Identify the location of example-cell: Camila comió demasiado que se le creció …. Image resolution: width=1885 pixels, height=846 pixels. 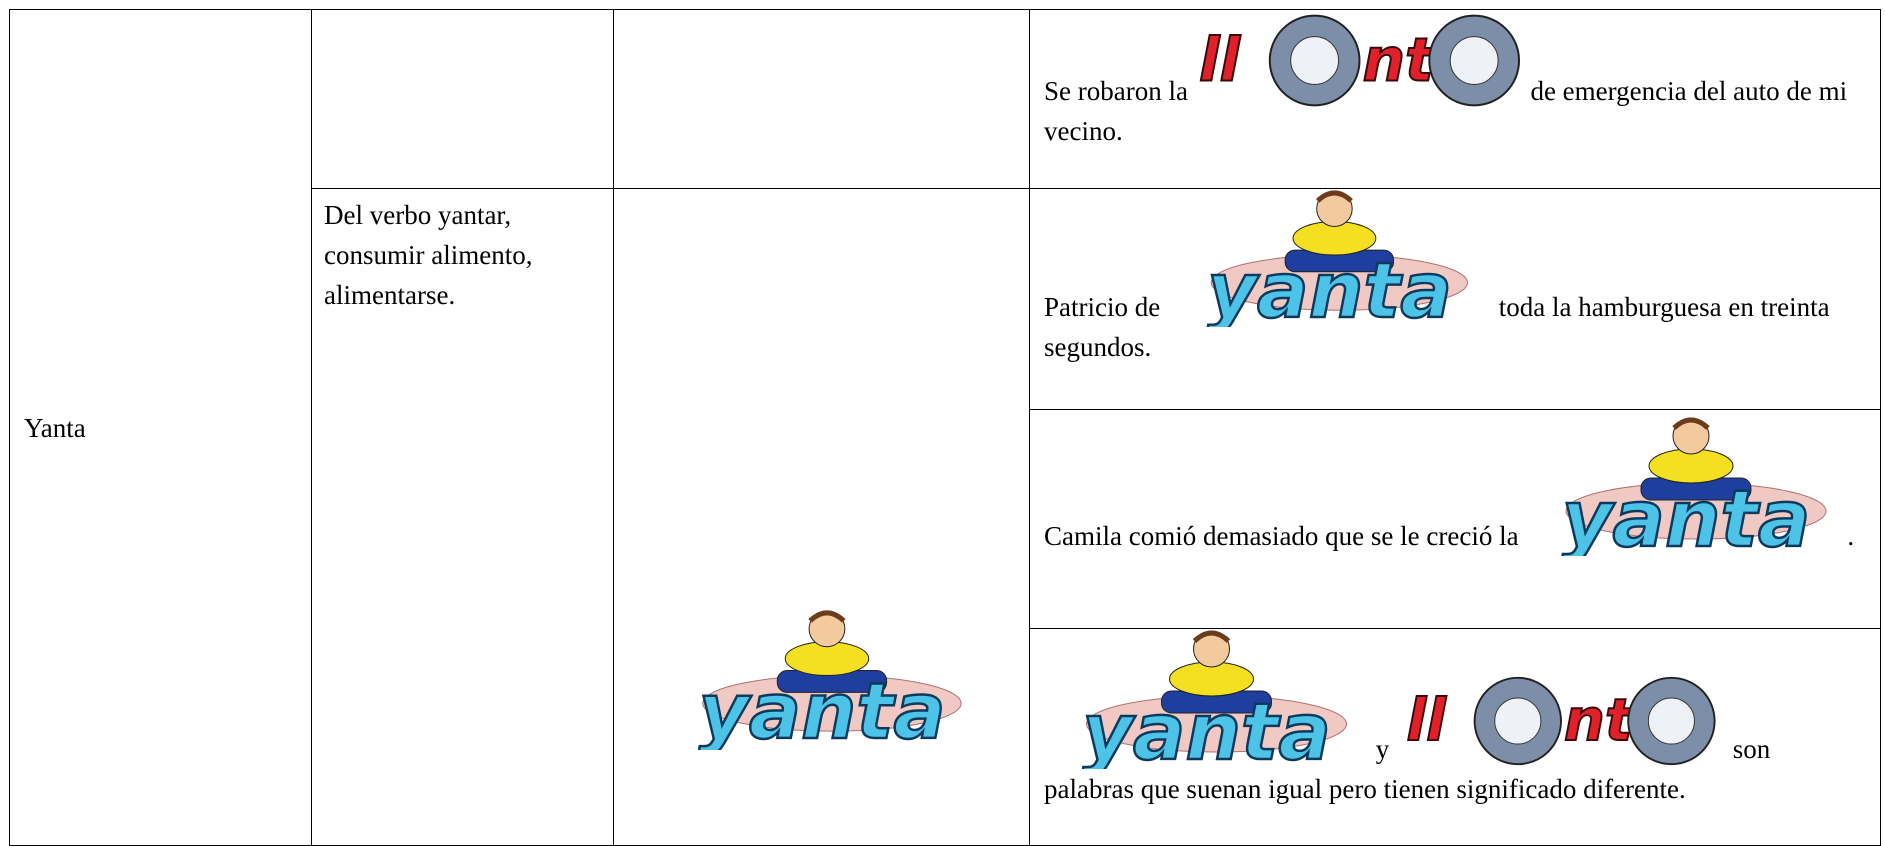
(1455, 519).